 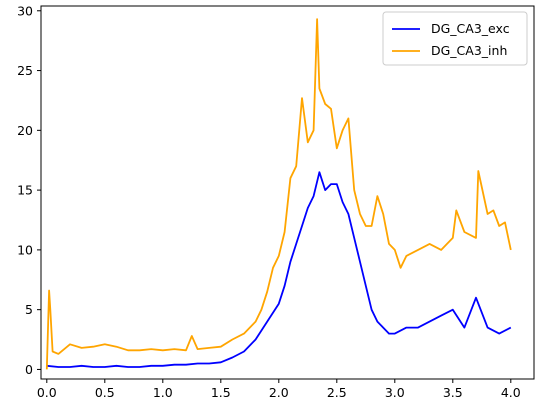 What do you see at coordinates (25, 130) in the screenshot?
I see `y-tick-label: 20` at bounding box center [25, 130].